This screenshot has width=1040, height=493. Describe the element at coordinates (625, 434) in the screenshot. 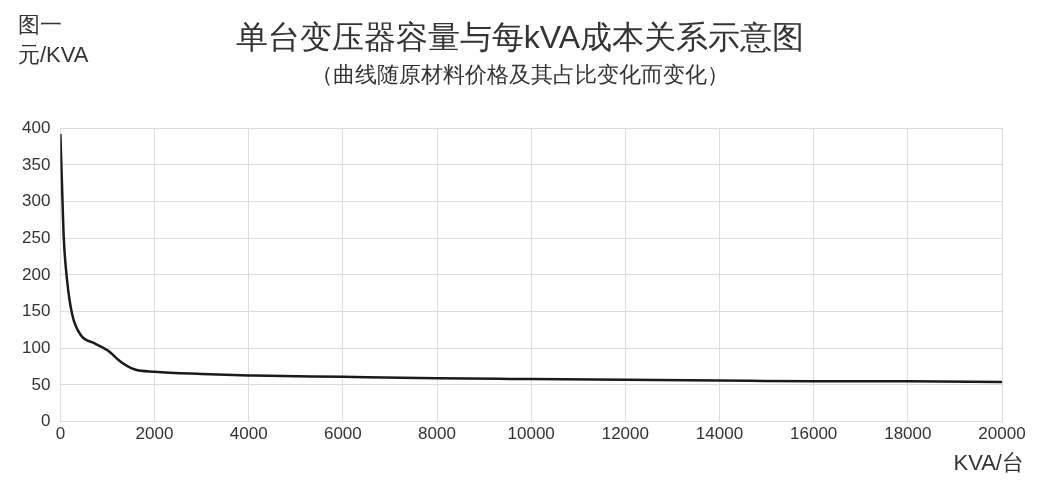

I see `x-tick-label: 12000` at that location.